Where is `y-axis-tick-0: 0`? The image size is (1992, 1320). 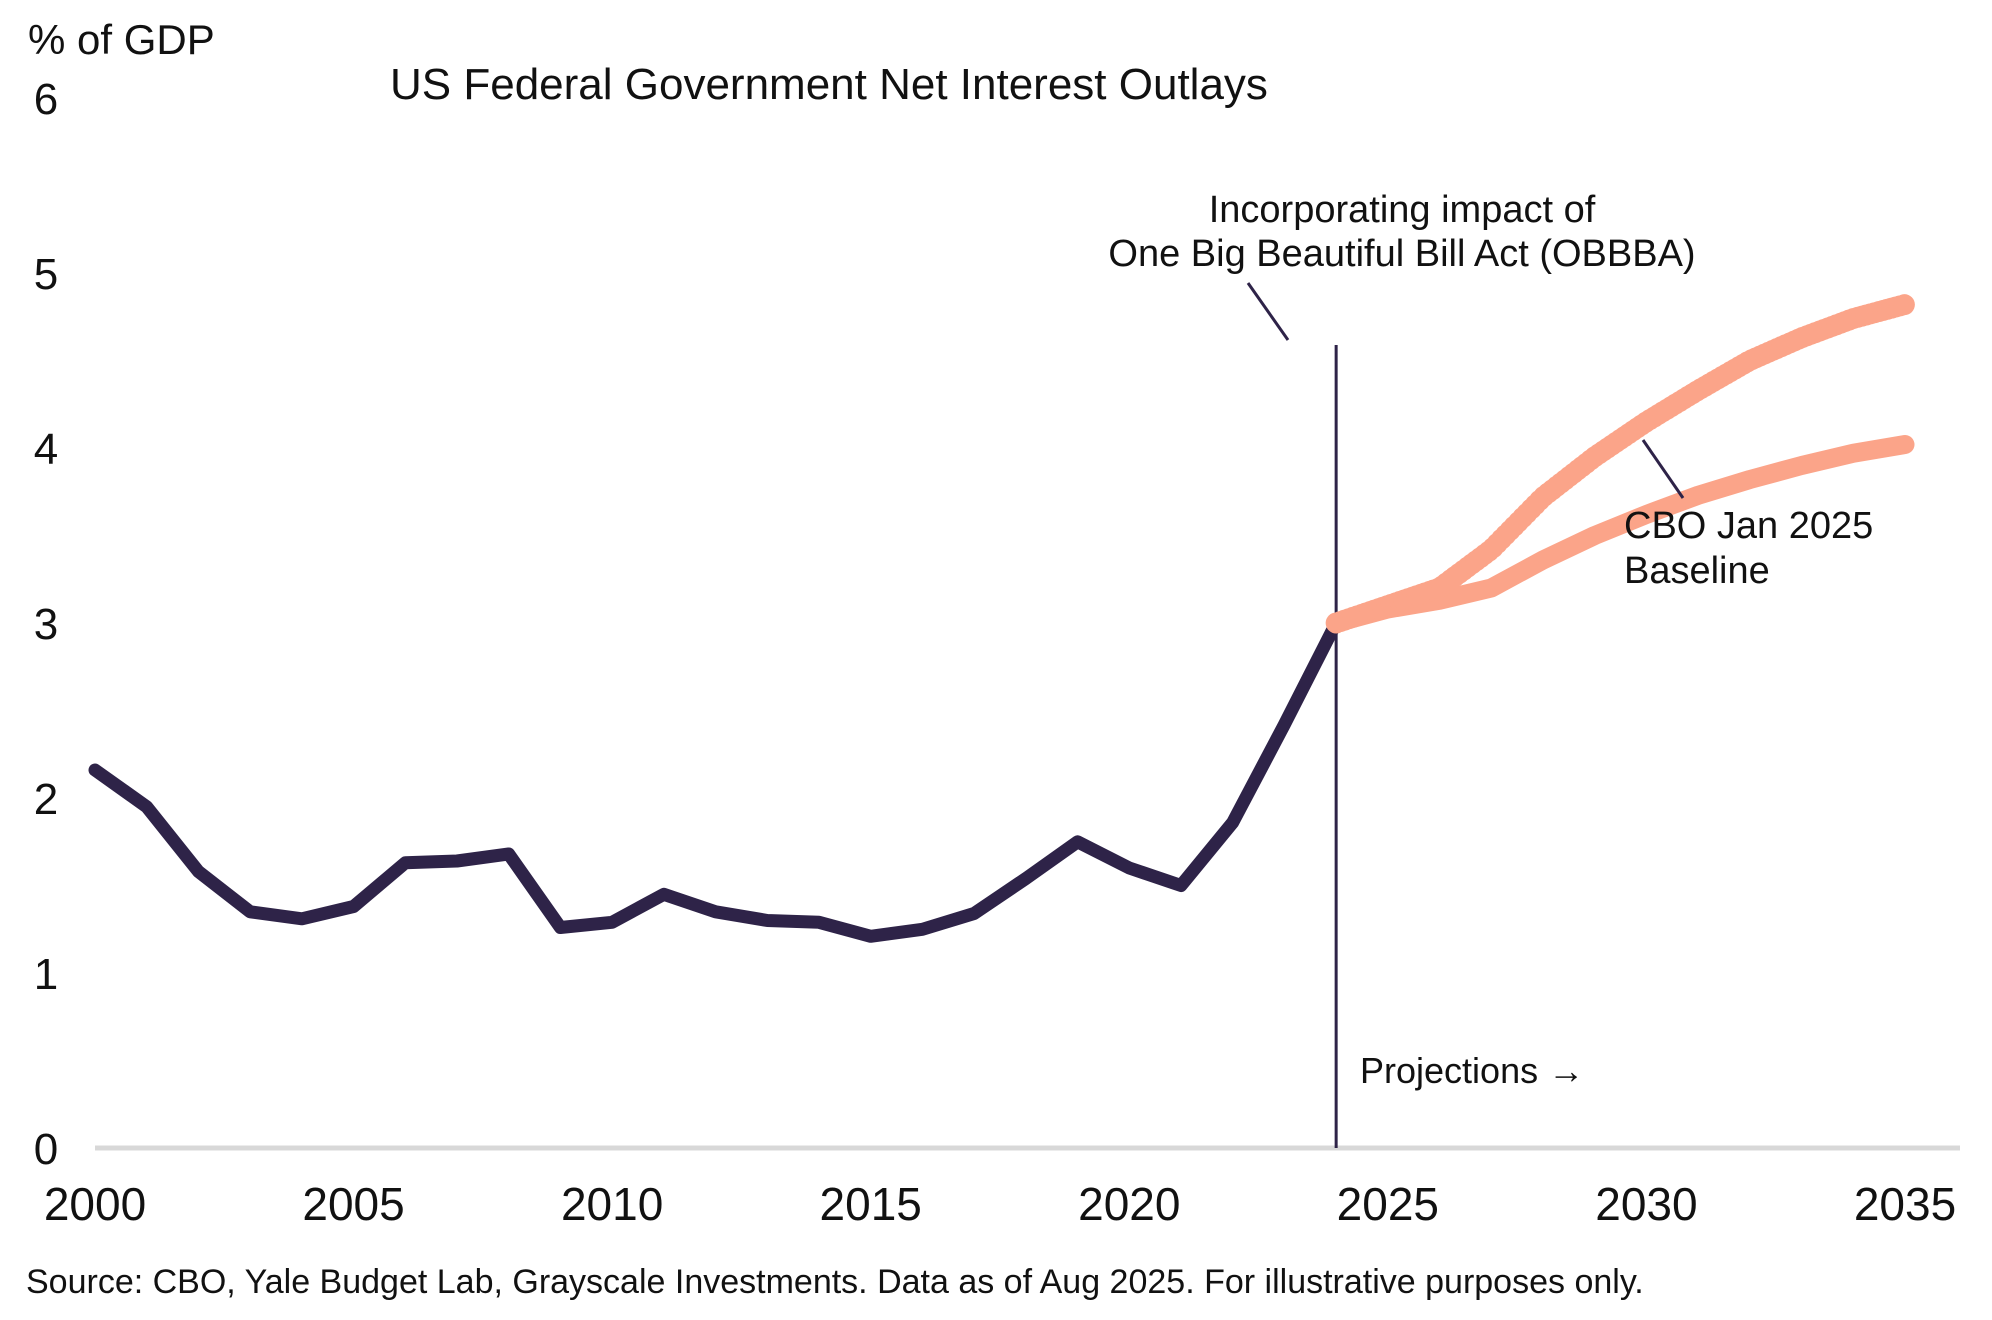
y-axis-tick-0: 0 is located at coordinates (46, 1149).